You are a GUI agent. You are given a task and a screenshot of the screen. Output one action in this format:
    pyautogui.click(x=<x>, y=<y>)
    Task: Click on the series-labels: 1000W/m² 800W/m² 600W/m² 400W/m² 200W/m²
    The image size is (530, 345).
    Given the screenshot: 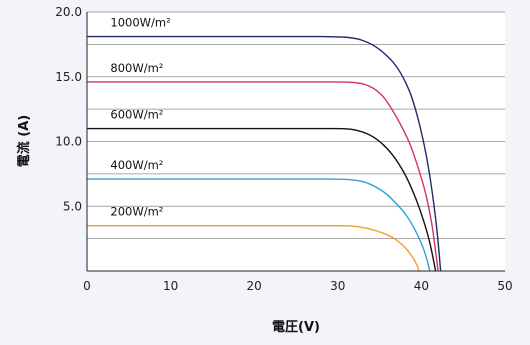 What is the action you would take?
    pyautogui.click(x=140, y=117)
    